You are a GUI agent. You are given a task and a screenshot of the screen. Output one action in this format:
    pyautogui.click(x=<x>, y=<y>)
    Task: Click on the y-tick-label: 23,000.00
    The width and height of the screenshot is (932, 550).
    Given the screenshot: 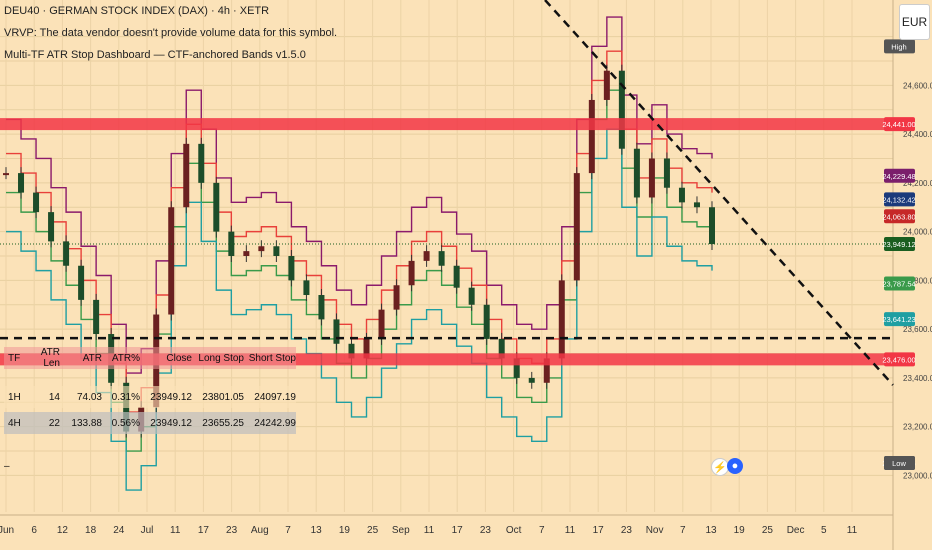 What is the action you would take?
    pyautogui.click(x=917, y=475)
    